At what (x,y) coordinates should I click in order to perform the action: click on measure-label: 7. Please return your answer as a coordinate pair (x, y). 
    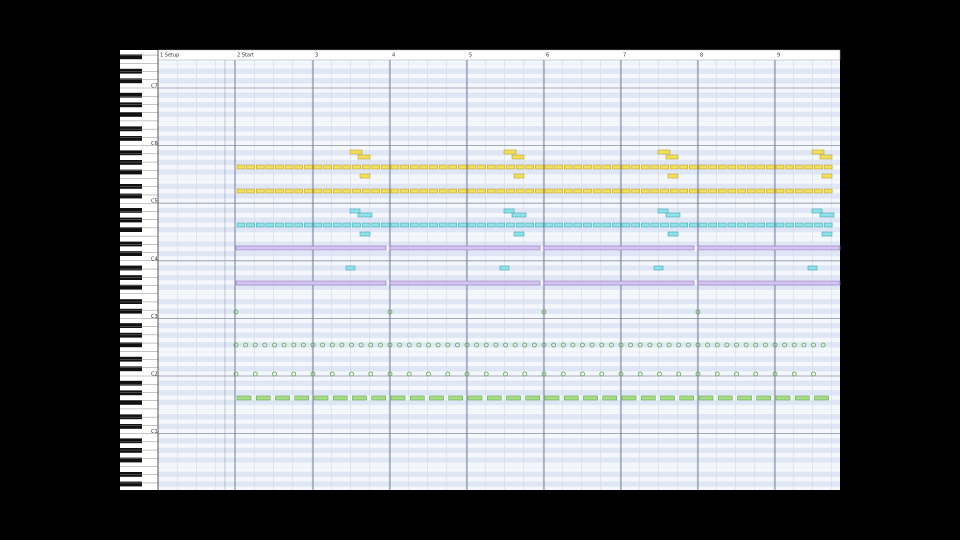
    Looking at the image, I should click on (624, 56).